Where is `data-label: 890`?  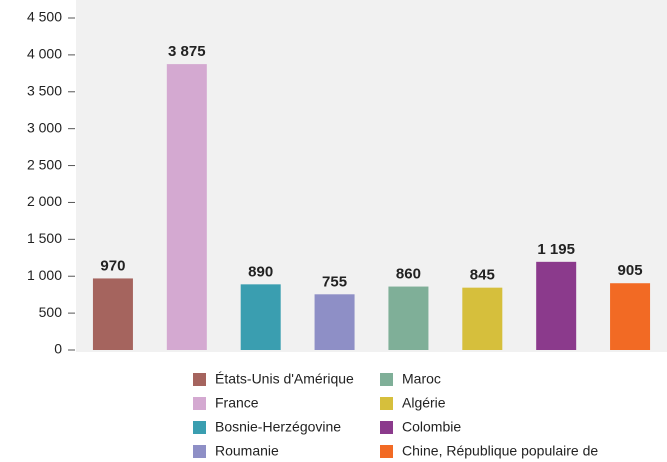
data-label: 890 is located at coordinates (260, 271).